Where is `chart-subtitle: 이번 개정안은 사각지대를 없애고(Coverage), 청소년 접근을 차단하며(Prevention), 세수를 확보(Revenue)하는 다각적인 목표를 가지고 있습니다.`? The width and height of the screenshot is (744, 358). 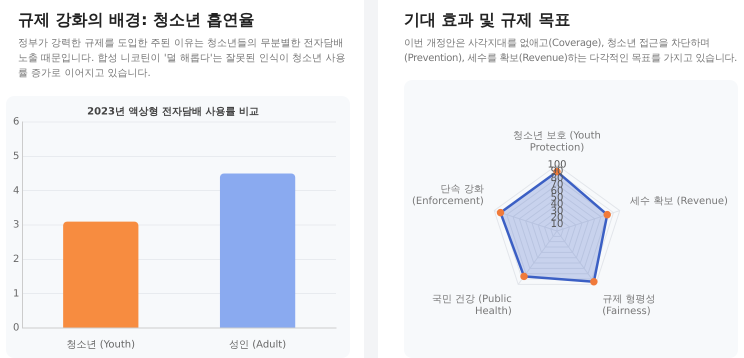
chart-subtitle: 이번 개정안은 사각지대를 없애고(Coverage), 청소년 접근을 차단하며(Prevention), 세수를 확보(Revenue)하는 다각적인 목표를 가지고 있습니다. is located at coordinates (571, 51).